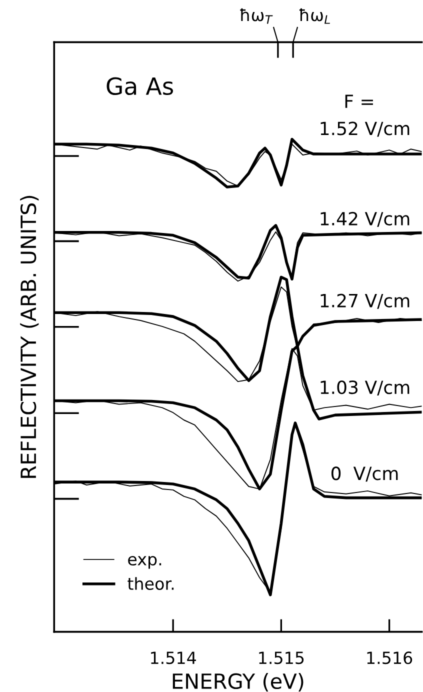 The height and width of the screenshot is (692, 423). Describe the element at coordinates (364, 474) in the screenshot. I see `annotation: 0 V/cm` at that location.